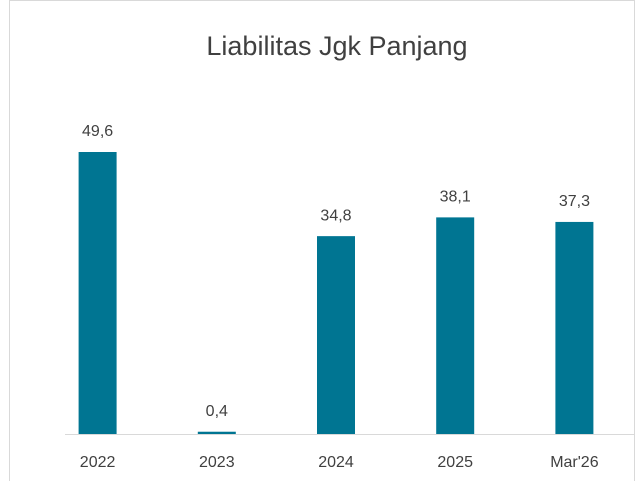 Image resolution: width=643 pixels, height=481 pixels. I want to click on x-tick-label: 2022, so click(98, 462).